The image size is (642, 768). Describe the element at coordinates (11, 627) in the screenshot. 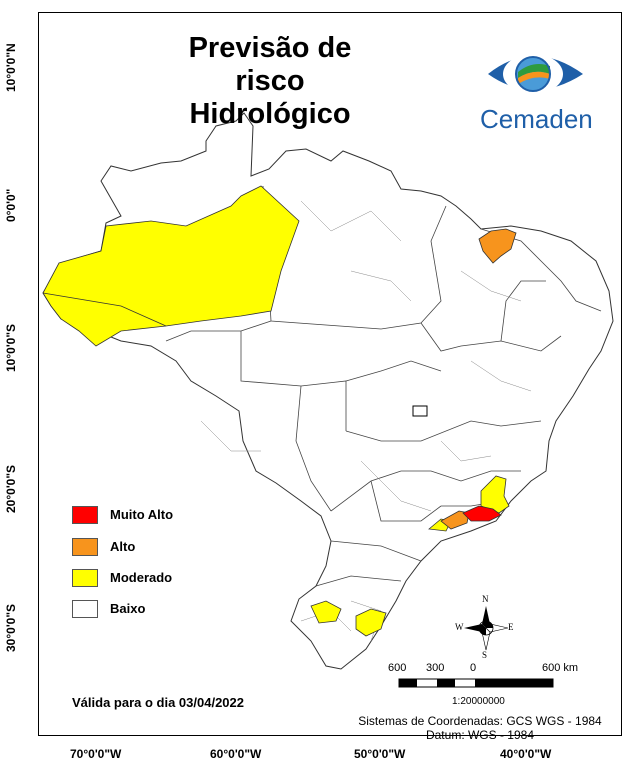

I see `lat-label-30s: 30°0'0"S` at that location.